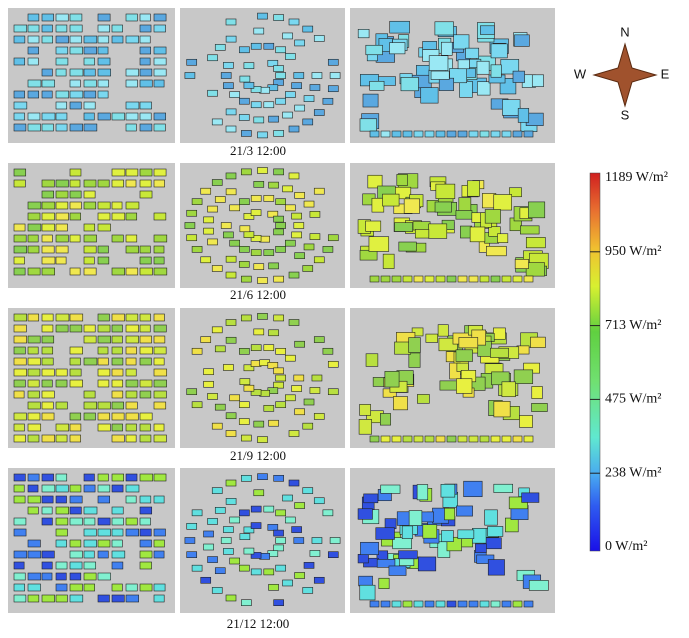  What do you see at coordinates (595, 362) in the screenshot?
I see `color-bar` at bounding box center [595, 362].